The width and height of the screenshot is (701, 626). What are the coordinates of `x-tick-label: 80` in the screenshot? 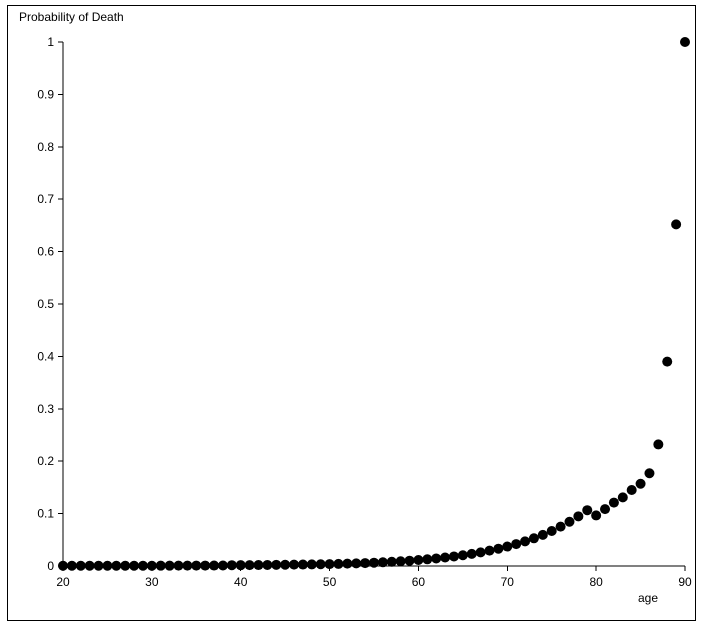 It's located at (596, 582).